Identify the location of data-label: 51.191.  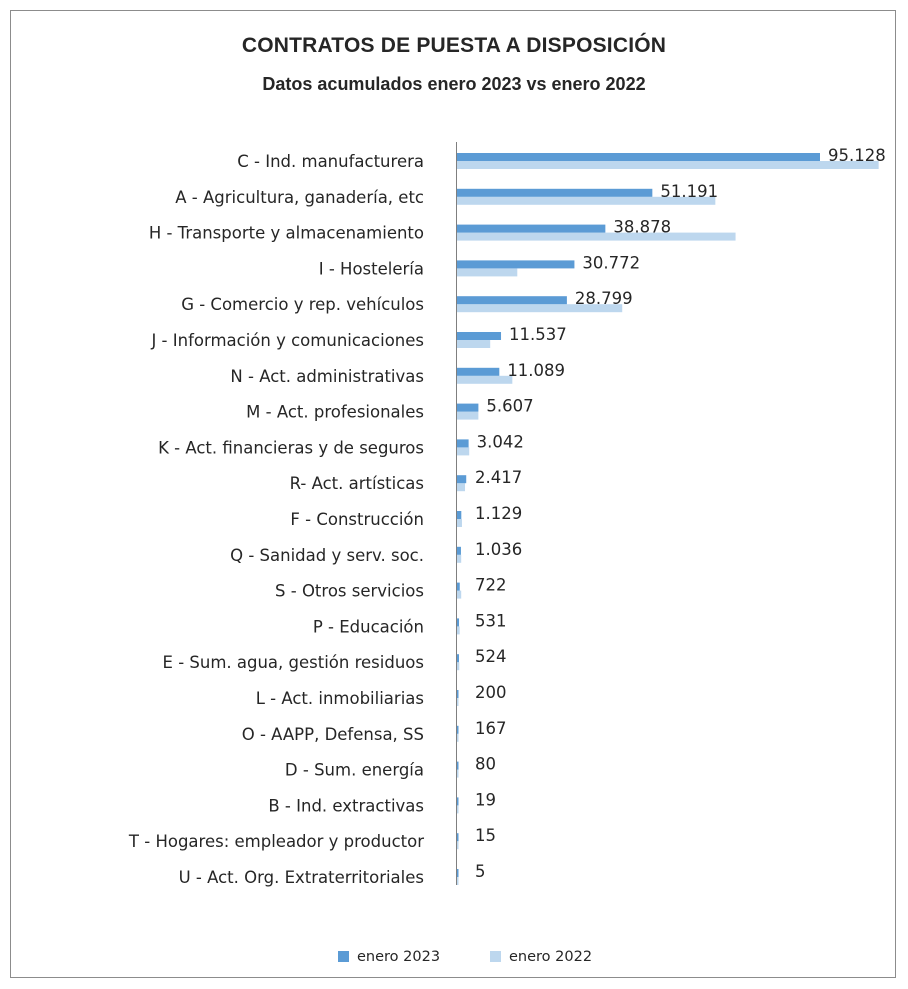
(689, 191).